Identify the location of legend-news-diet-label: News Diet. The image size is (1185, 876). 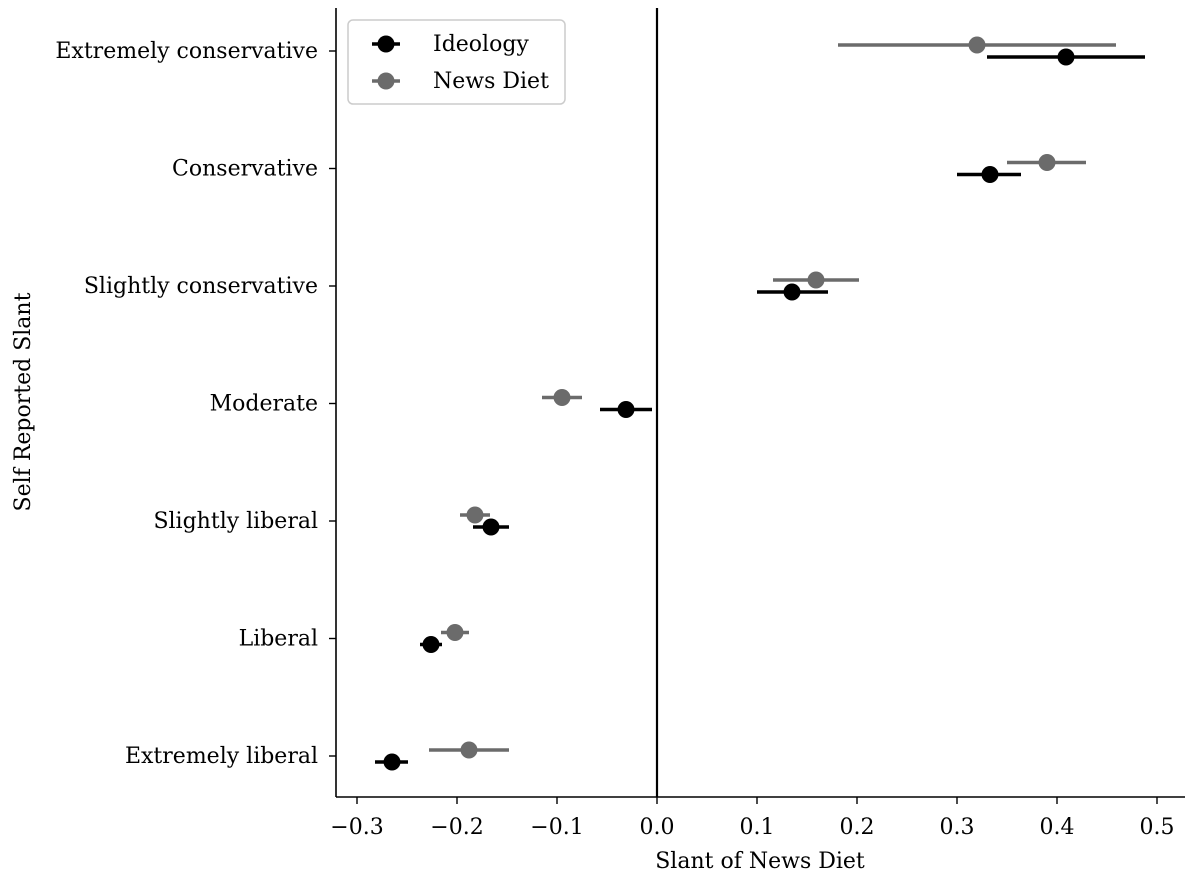
(491, 81).